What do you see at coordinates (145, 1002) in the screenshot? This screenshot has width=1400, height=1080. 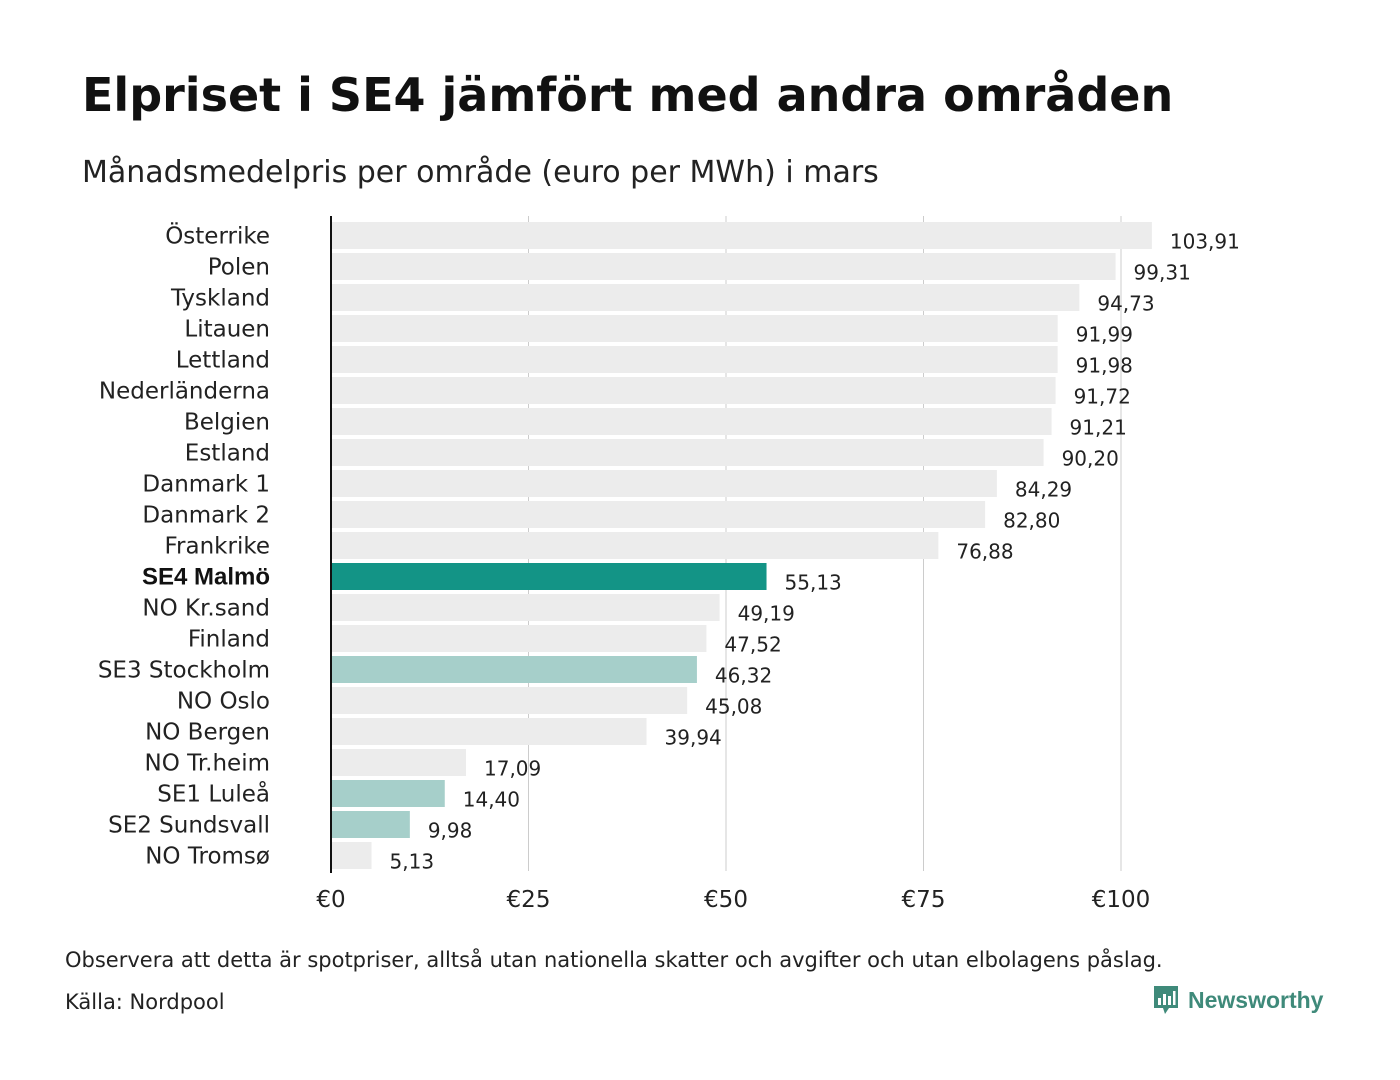 I see `source-credit: Källa: Nordpool` at bounding box center [145, 1002].